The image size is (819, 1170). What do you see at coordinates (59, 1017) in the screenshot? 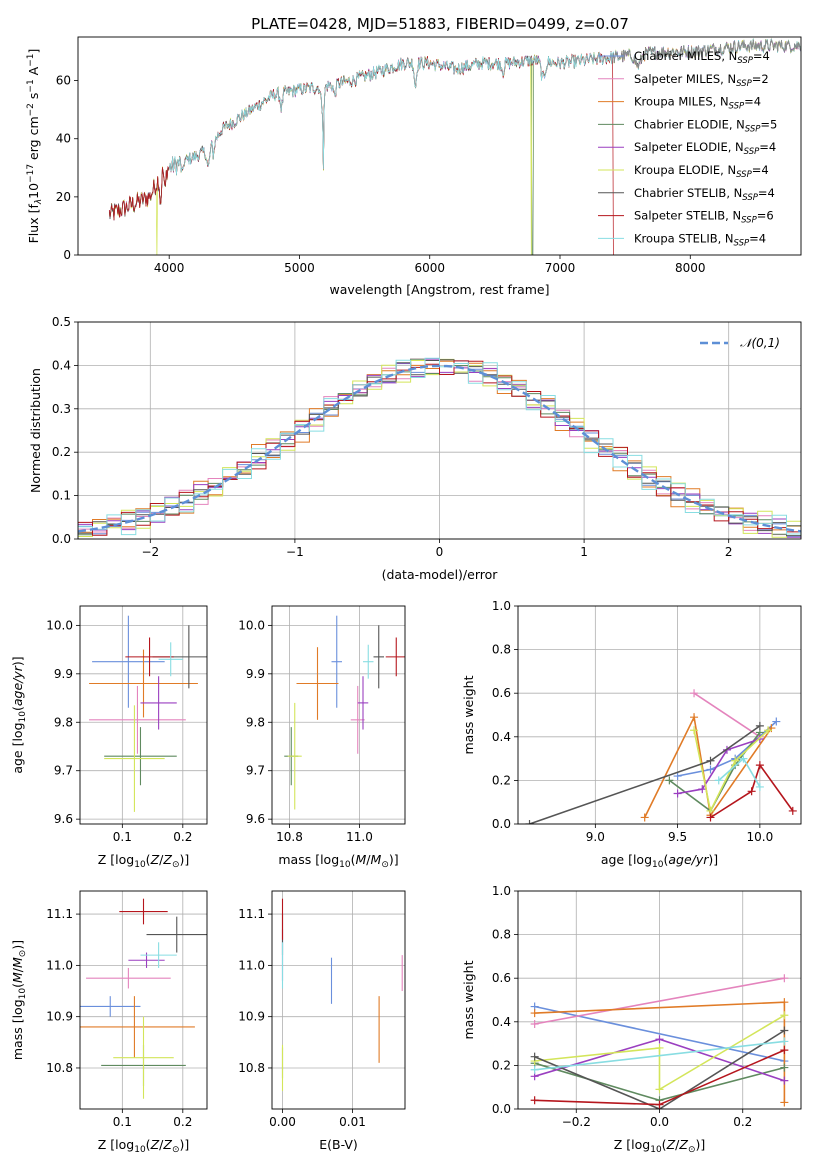
I see `y-tick-label: 10.9` at bounding box center [59, 1017].